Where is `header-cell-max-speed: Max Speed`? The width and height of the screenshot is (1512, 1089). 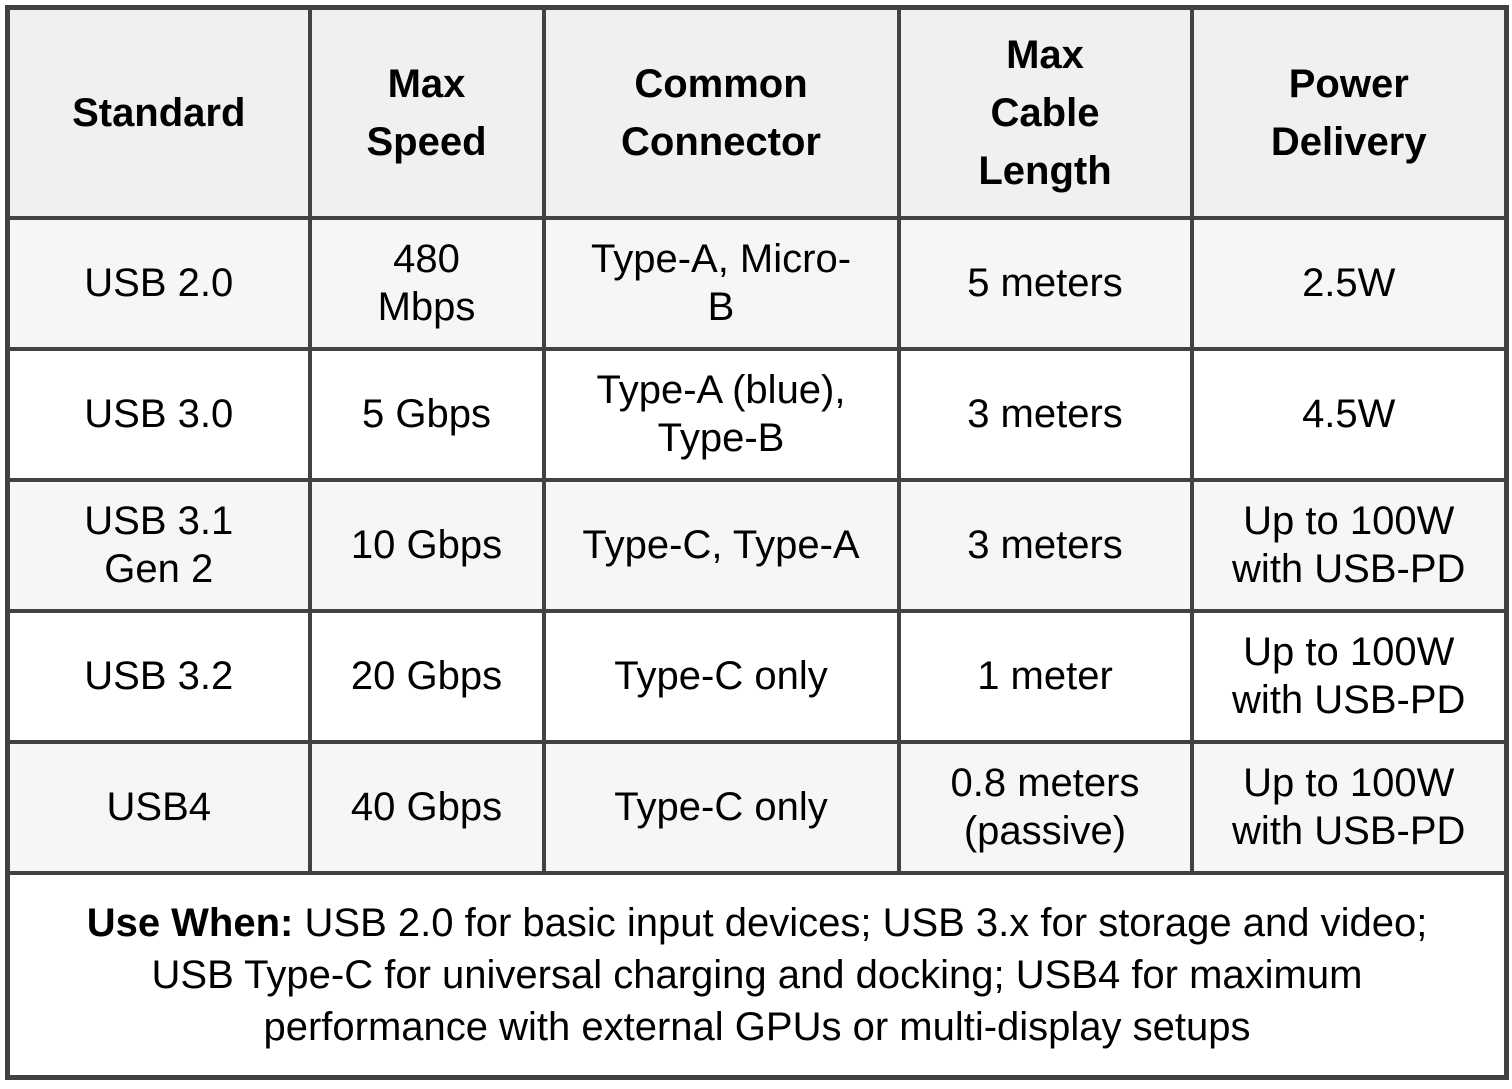
header-cell-max-speed: Max Speed is located at coordinates (426, 112).